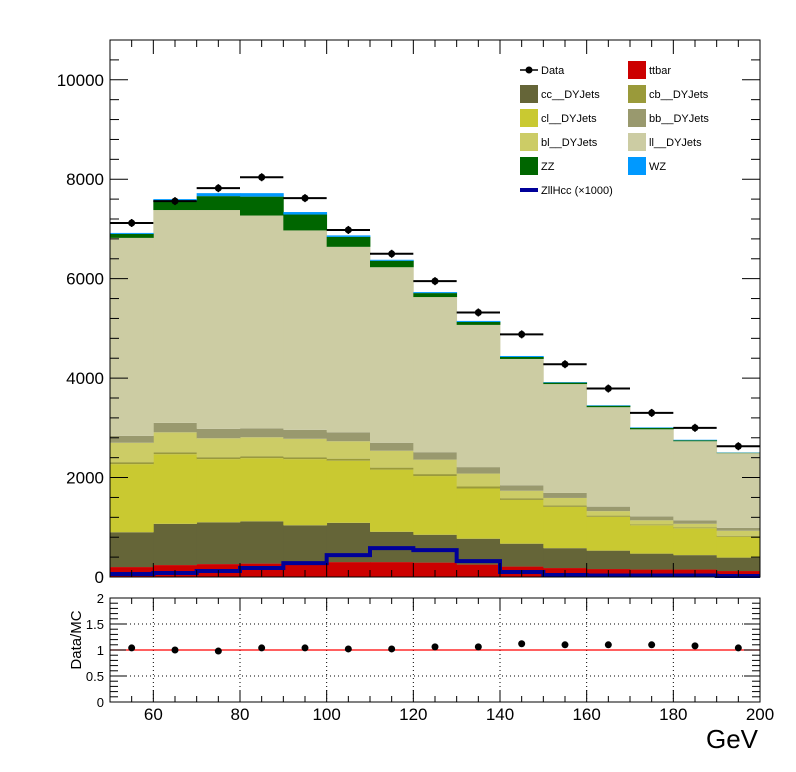  I want to click on stack-bl-dyjets, so click(435, 484).